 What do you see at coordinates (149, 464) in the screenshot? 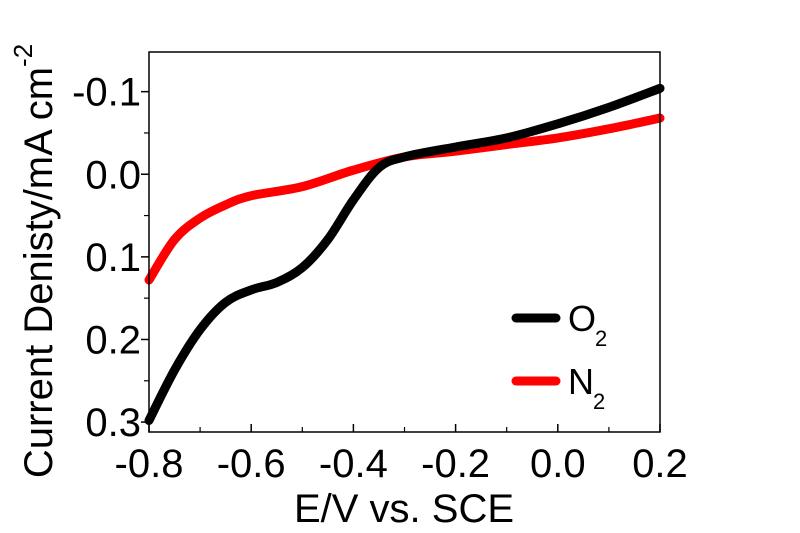
I see `x-tick-label: -0.8` at bounding box center [149, 464].